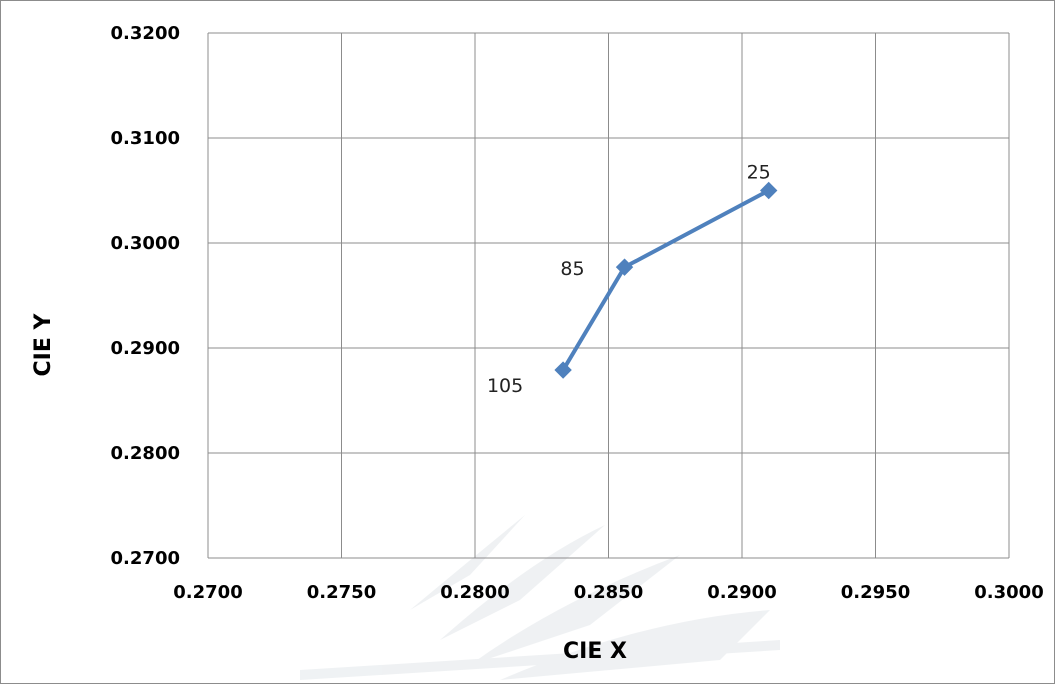 The height and width of the screenshot is (684, 1055). I want to click on data-label: 25, so click(759, 173).